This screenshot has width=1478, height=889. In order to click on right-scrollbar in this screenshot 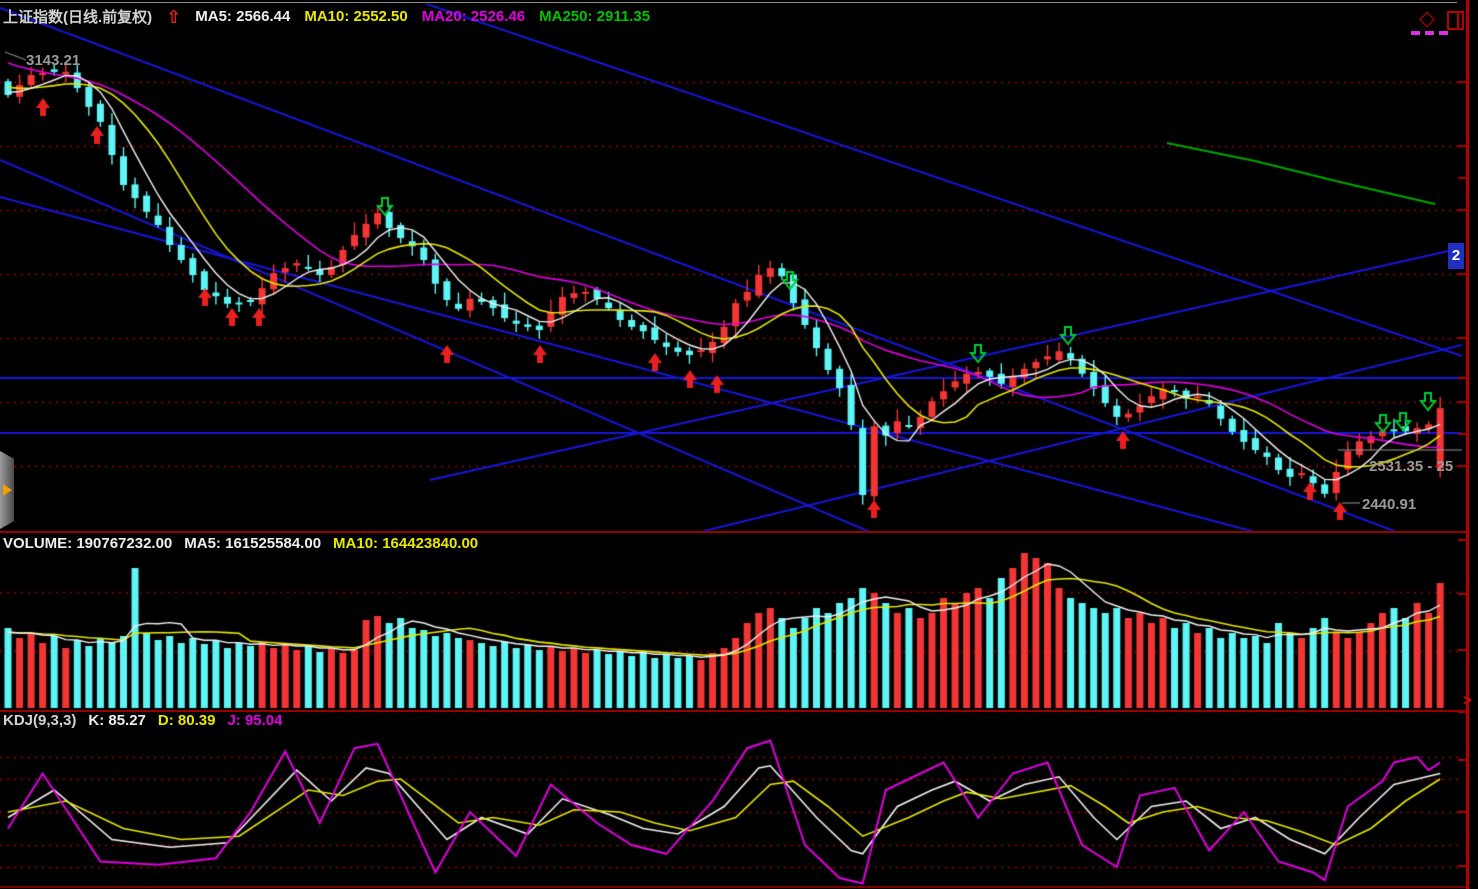, I will do `click(1467, 444)`.